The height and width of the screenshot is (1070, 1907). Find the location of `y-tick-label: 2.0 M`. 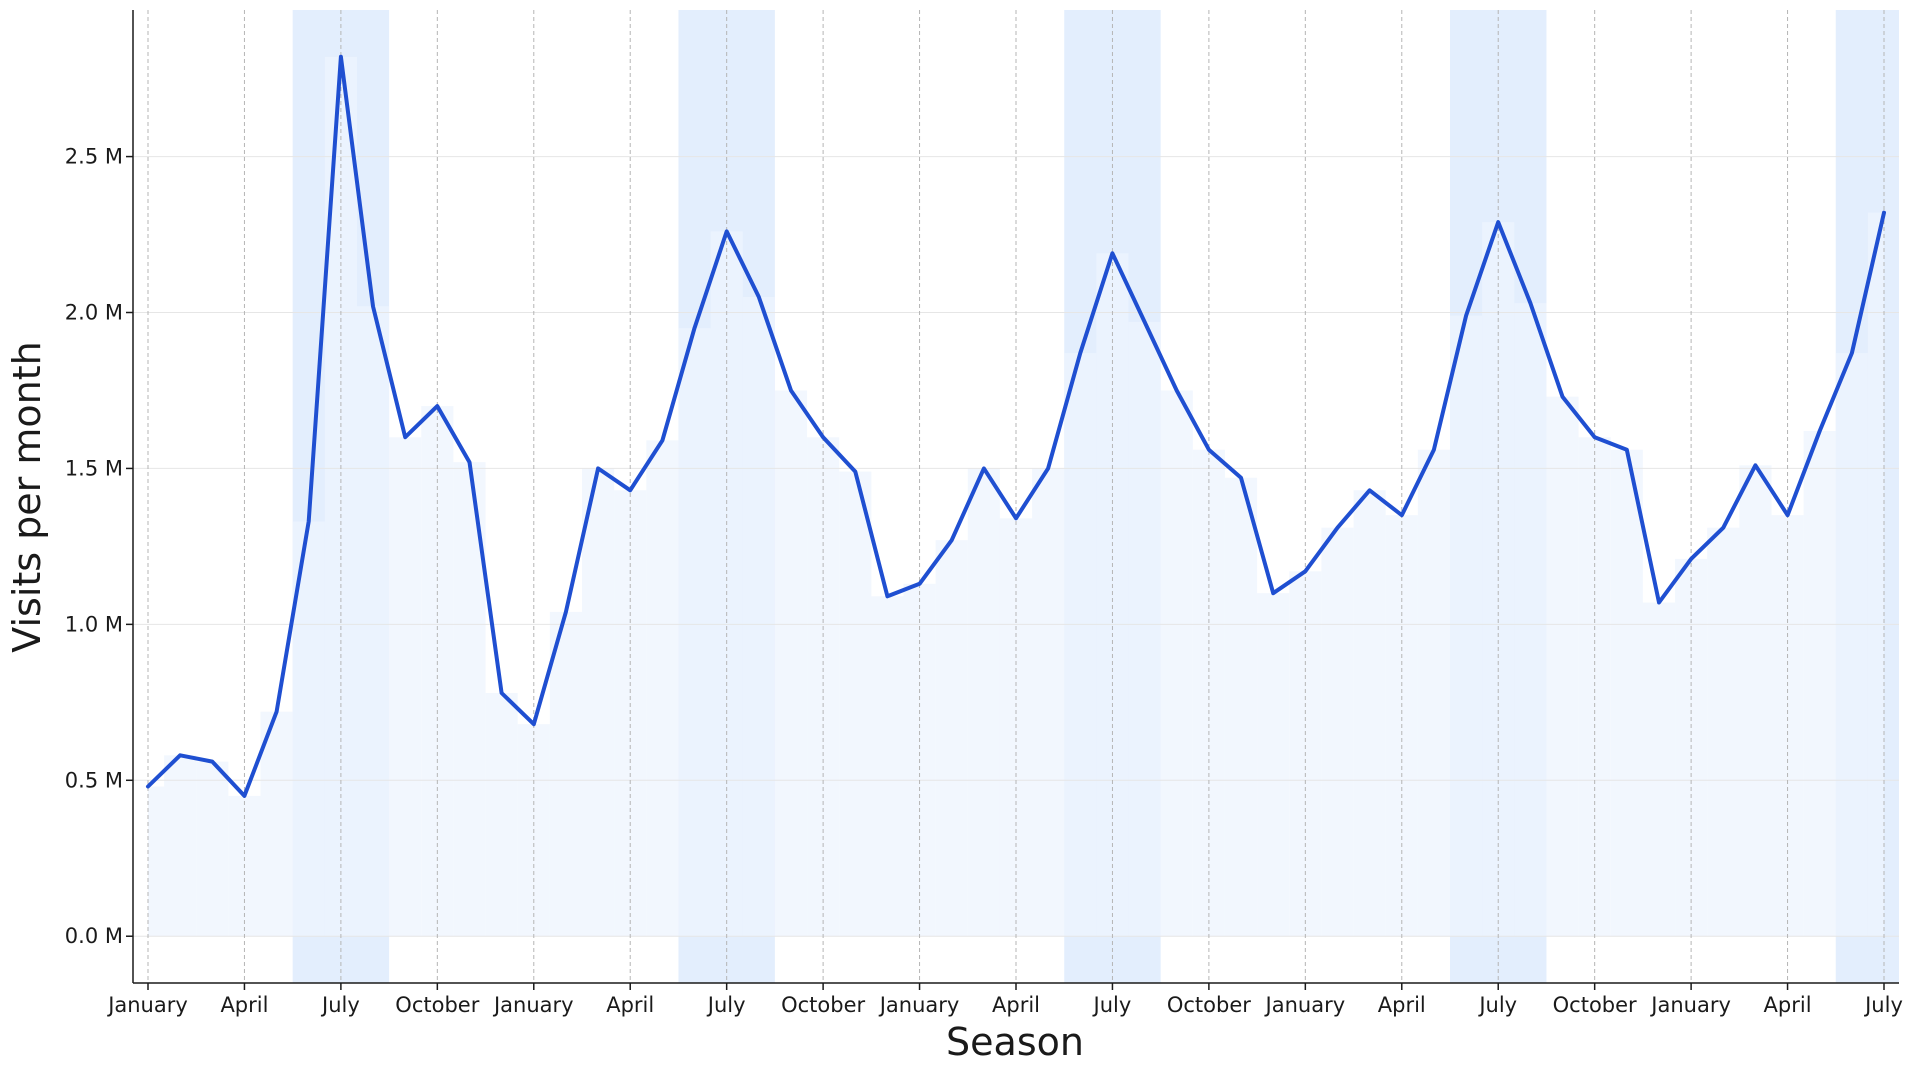

y-tick-label: 2.0 M is located at coordinates (94, 313).